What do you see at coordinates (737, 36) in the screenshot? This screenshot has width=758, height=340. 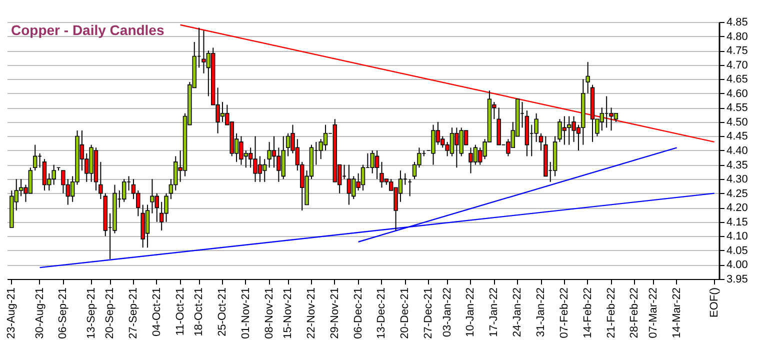 I see `y-tick-label: 4.80` at bounding box center [737, 36].